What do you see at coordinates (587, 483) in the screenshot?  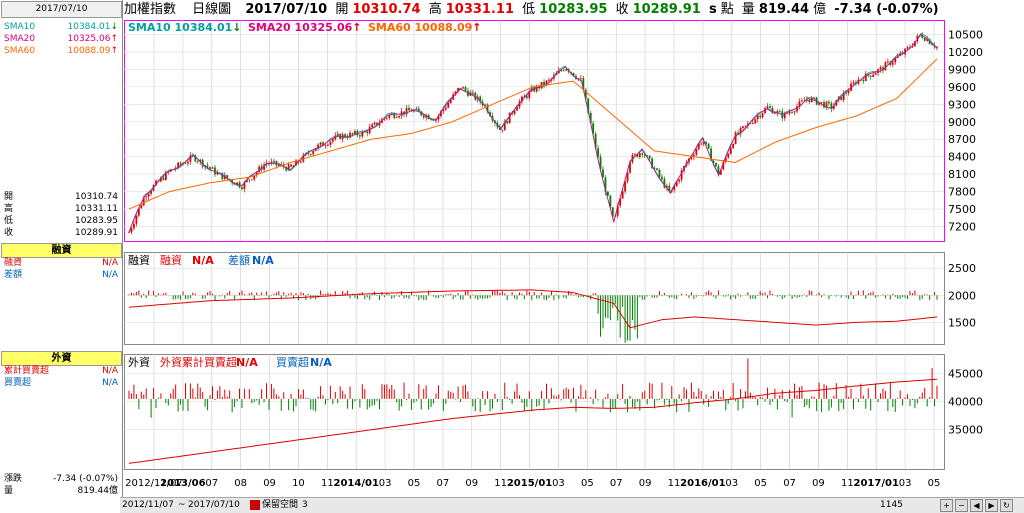 I see `x-tick-label: 05` at bounding box center [587, 483].